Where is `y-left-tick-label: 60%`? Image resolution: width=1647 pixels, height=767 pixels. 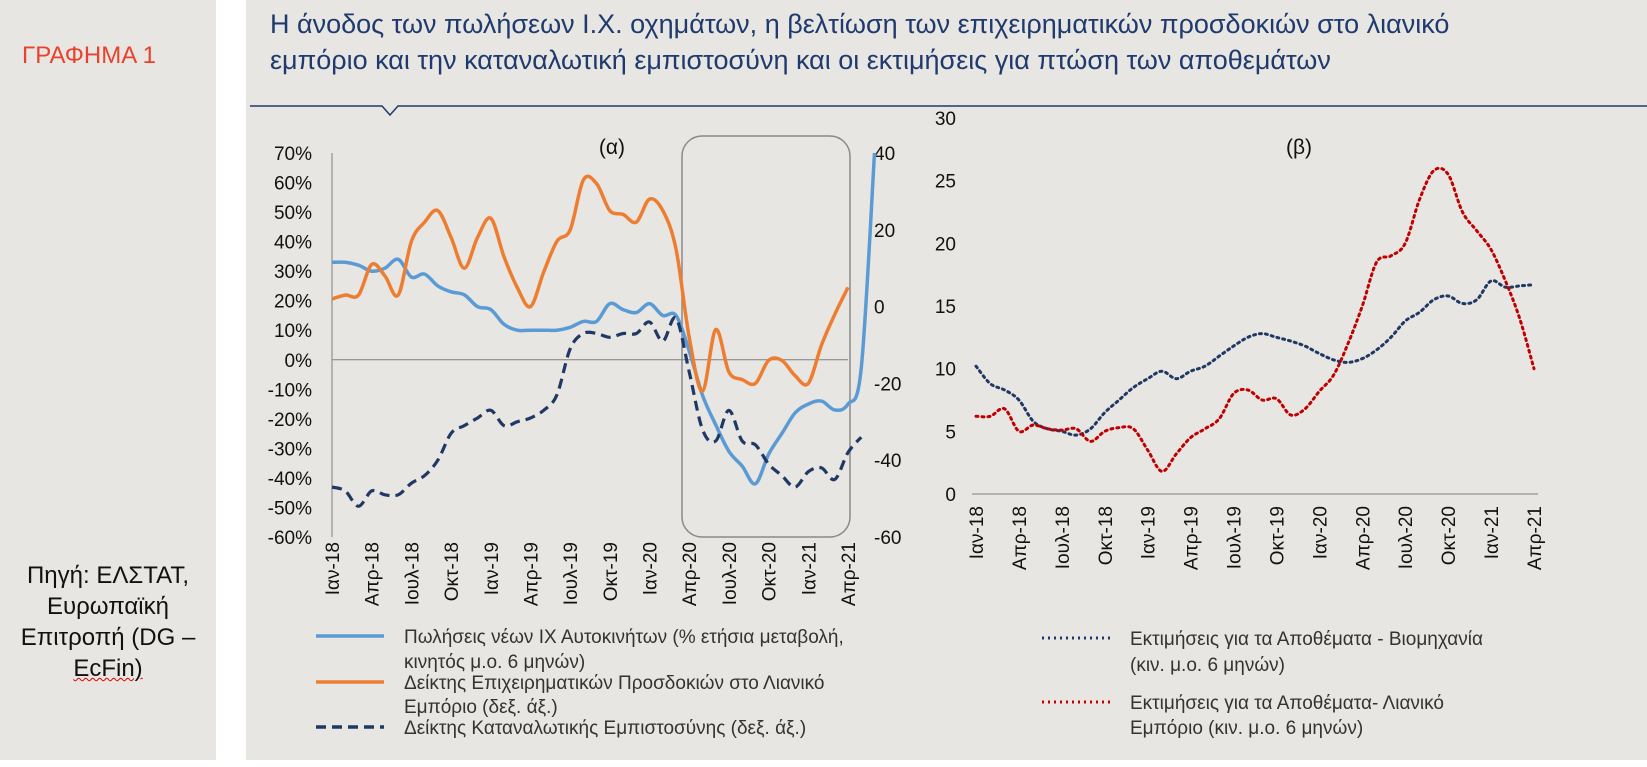 y-left-tick-label: 60% is located at coordinates (293, 184).